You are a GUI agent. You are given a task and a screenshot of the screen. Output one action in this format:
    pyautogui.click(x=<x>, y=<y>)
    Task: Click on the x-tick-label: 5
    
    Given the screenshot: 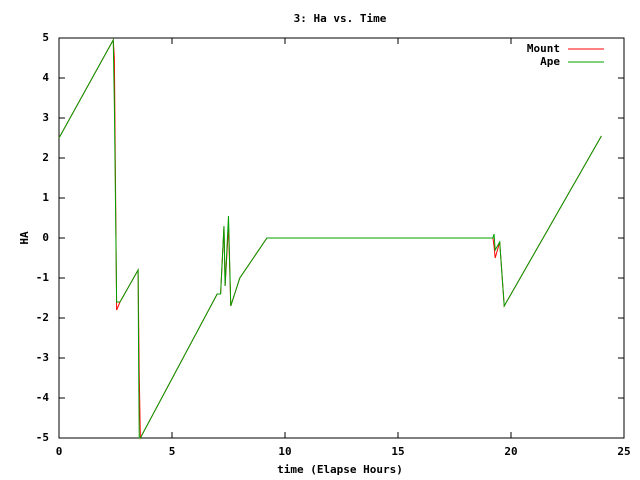 What is the action you would take?
    pyautogui.click(x=172, y=451)
    